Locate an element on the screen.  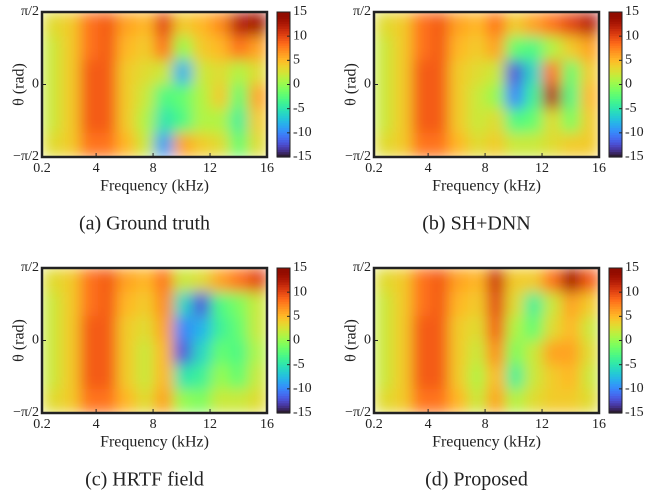
colorbar-tick-label: 5 is located at coordinates (628, 316).